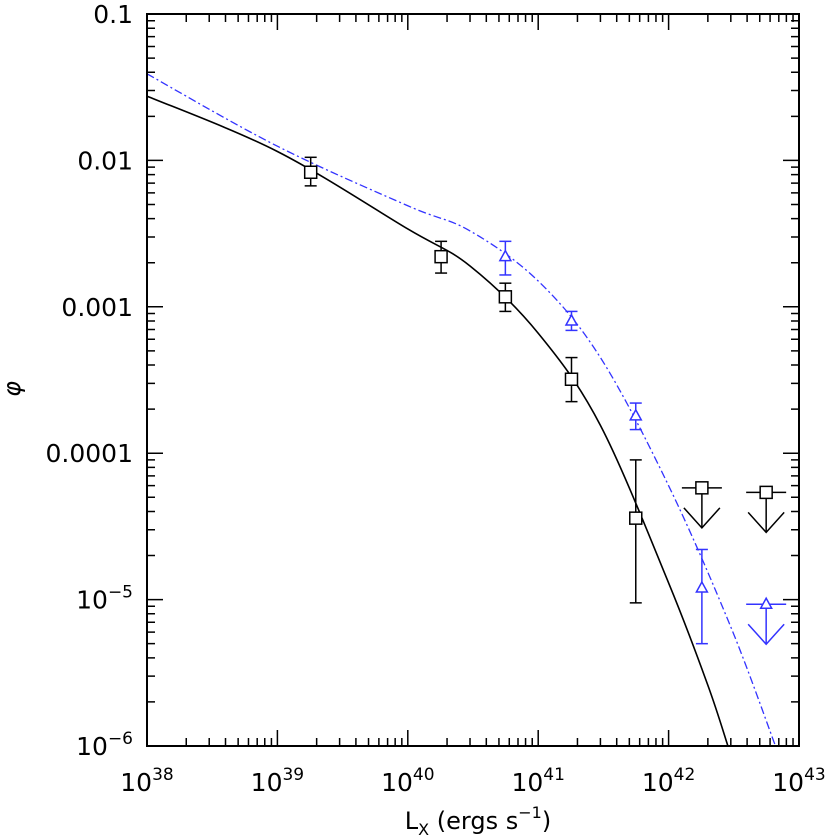 This screenshot has height=835, width=830. I want to click on y-tick-label: 0.1, so click(113, 14).